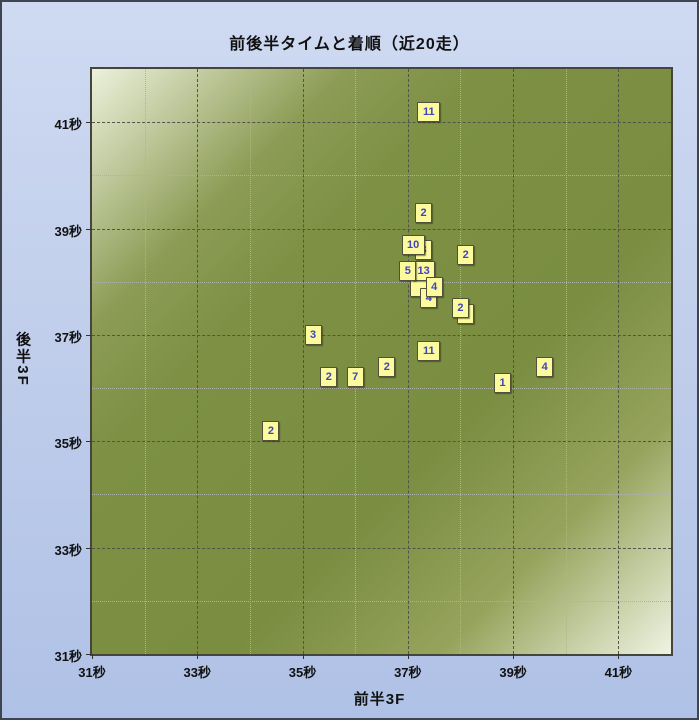  Describe the element at coordinates (313, 334) in the screenshot. I see `data-point-marker: 3` at that location.